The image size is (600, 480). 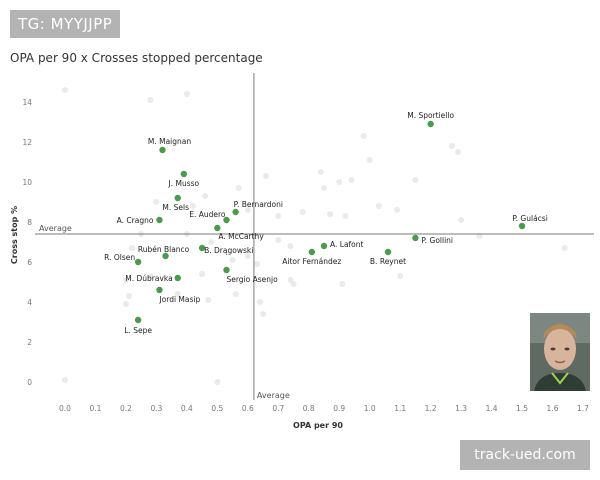 I want to click on x-axis-label: OPA per 90, so click(x=318, y=425).